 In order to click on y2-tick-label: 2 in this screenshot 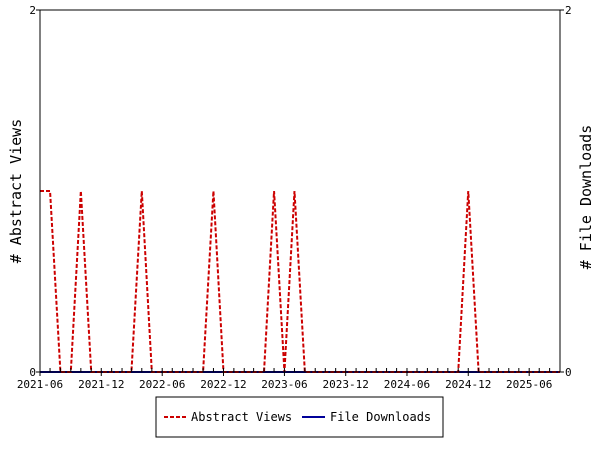, I will do `click(568, 10)`.